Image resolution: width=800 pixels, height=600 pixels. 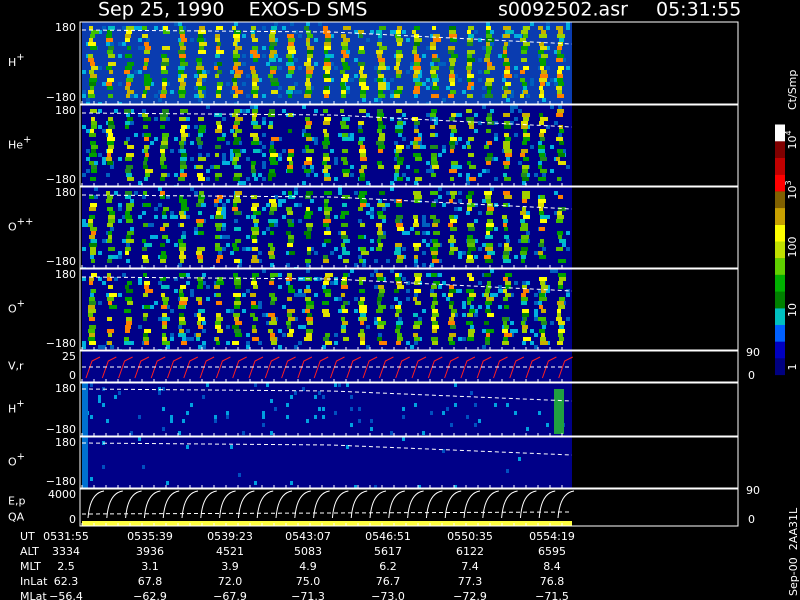 I want to click on cell: 5083, so click(x=308, y=551).